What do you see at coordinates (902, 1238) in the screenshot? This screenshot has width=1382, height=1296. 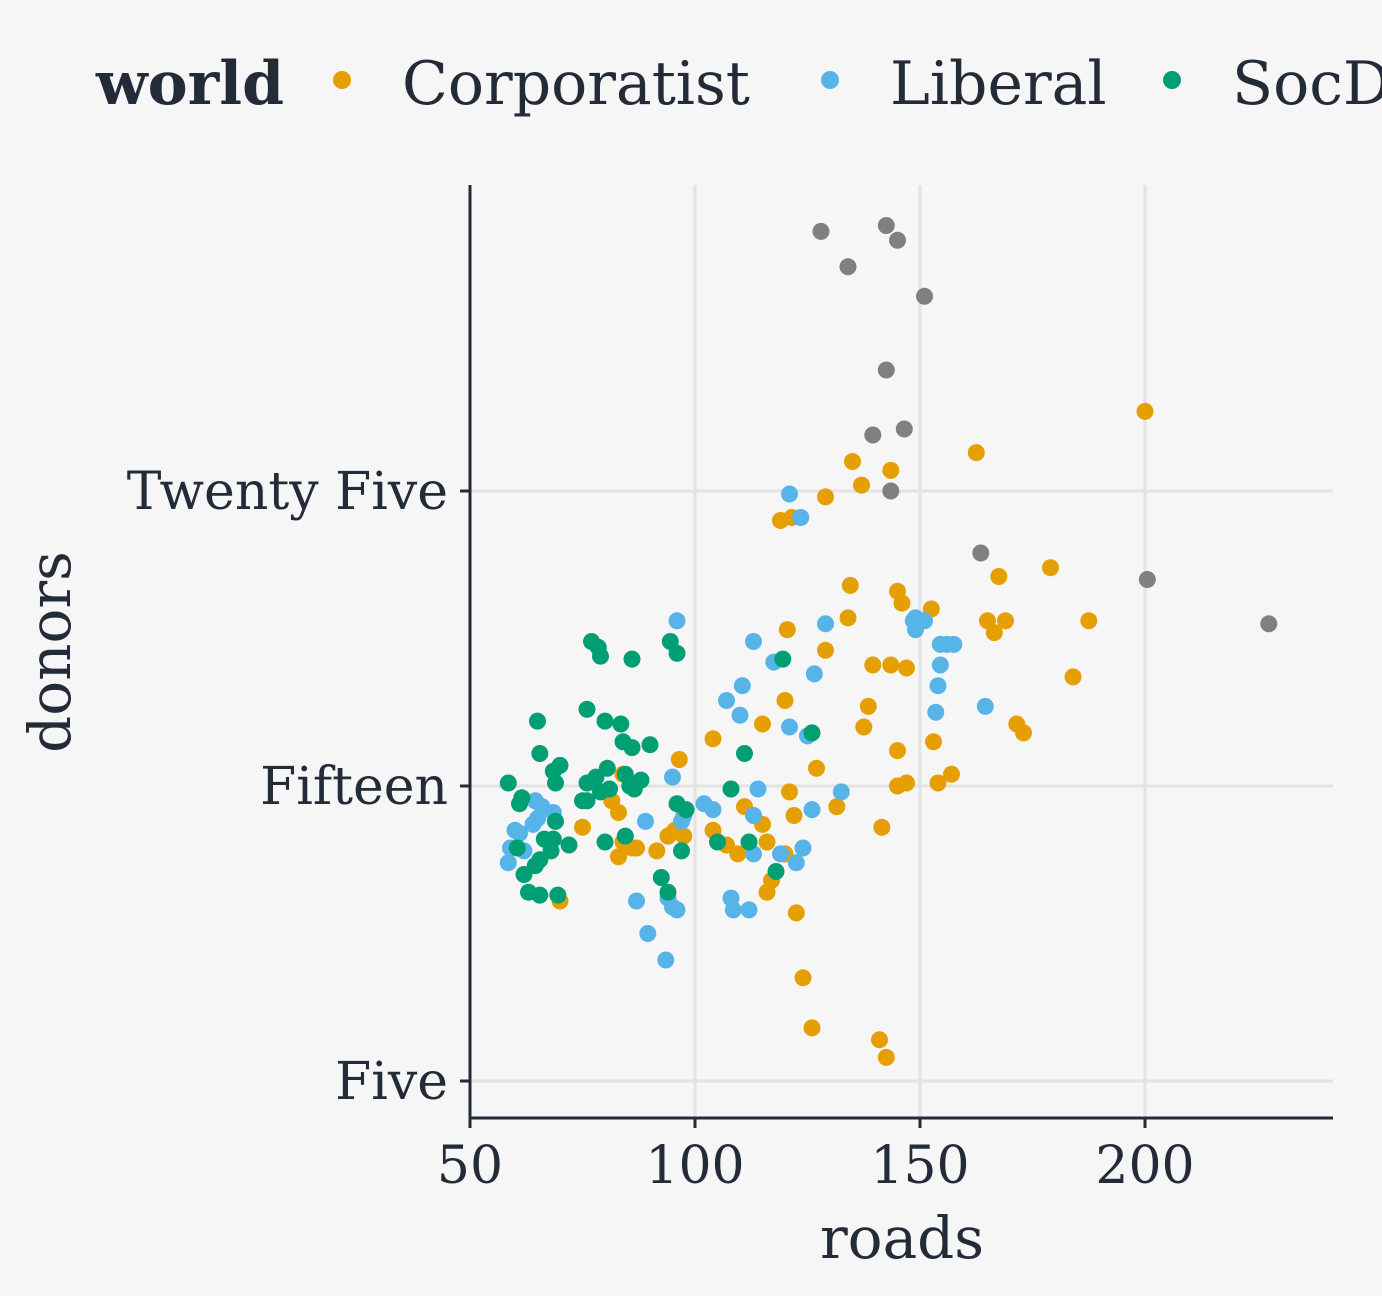 I see `x-axis-title: roads` at bounding box center [902, 1238].